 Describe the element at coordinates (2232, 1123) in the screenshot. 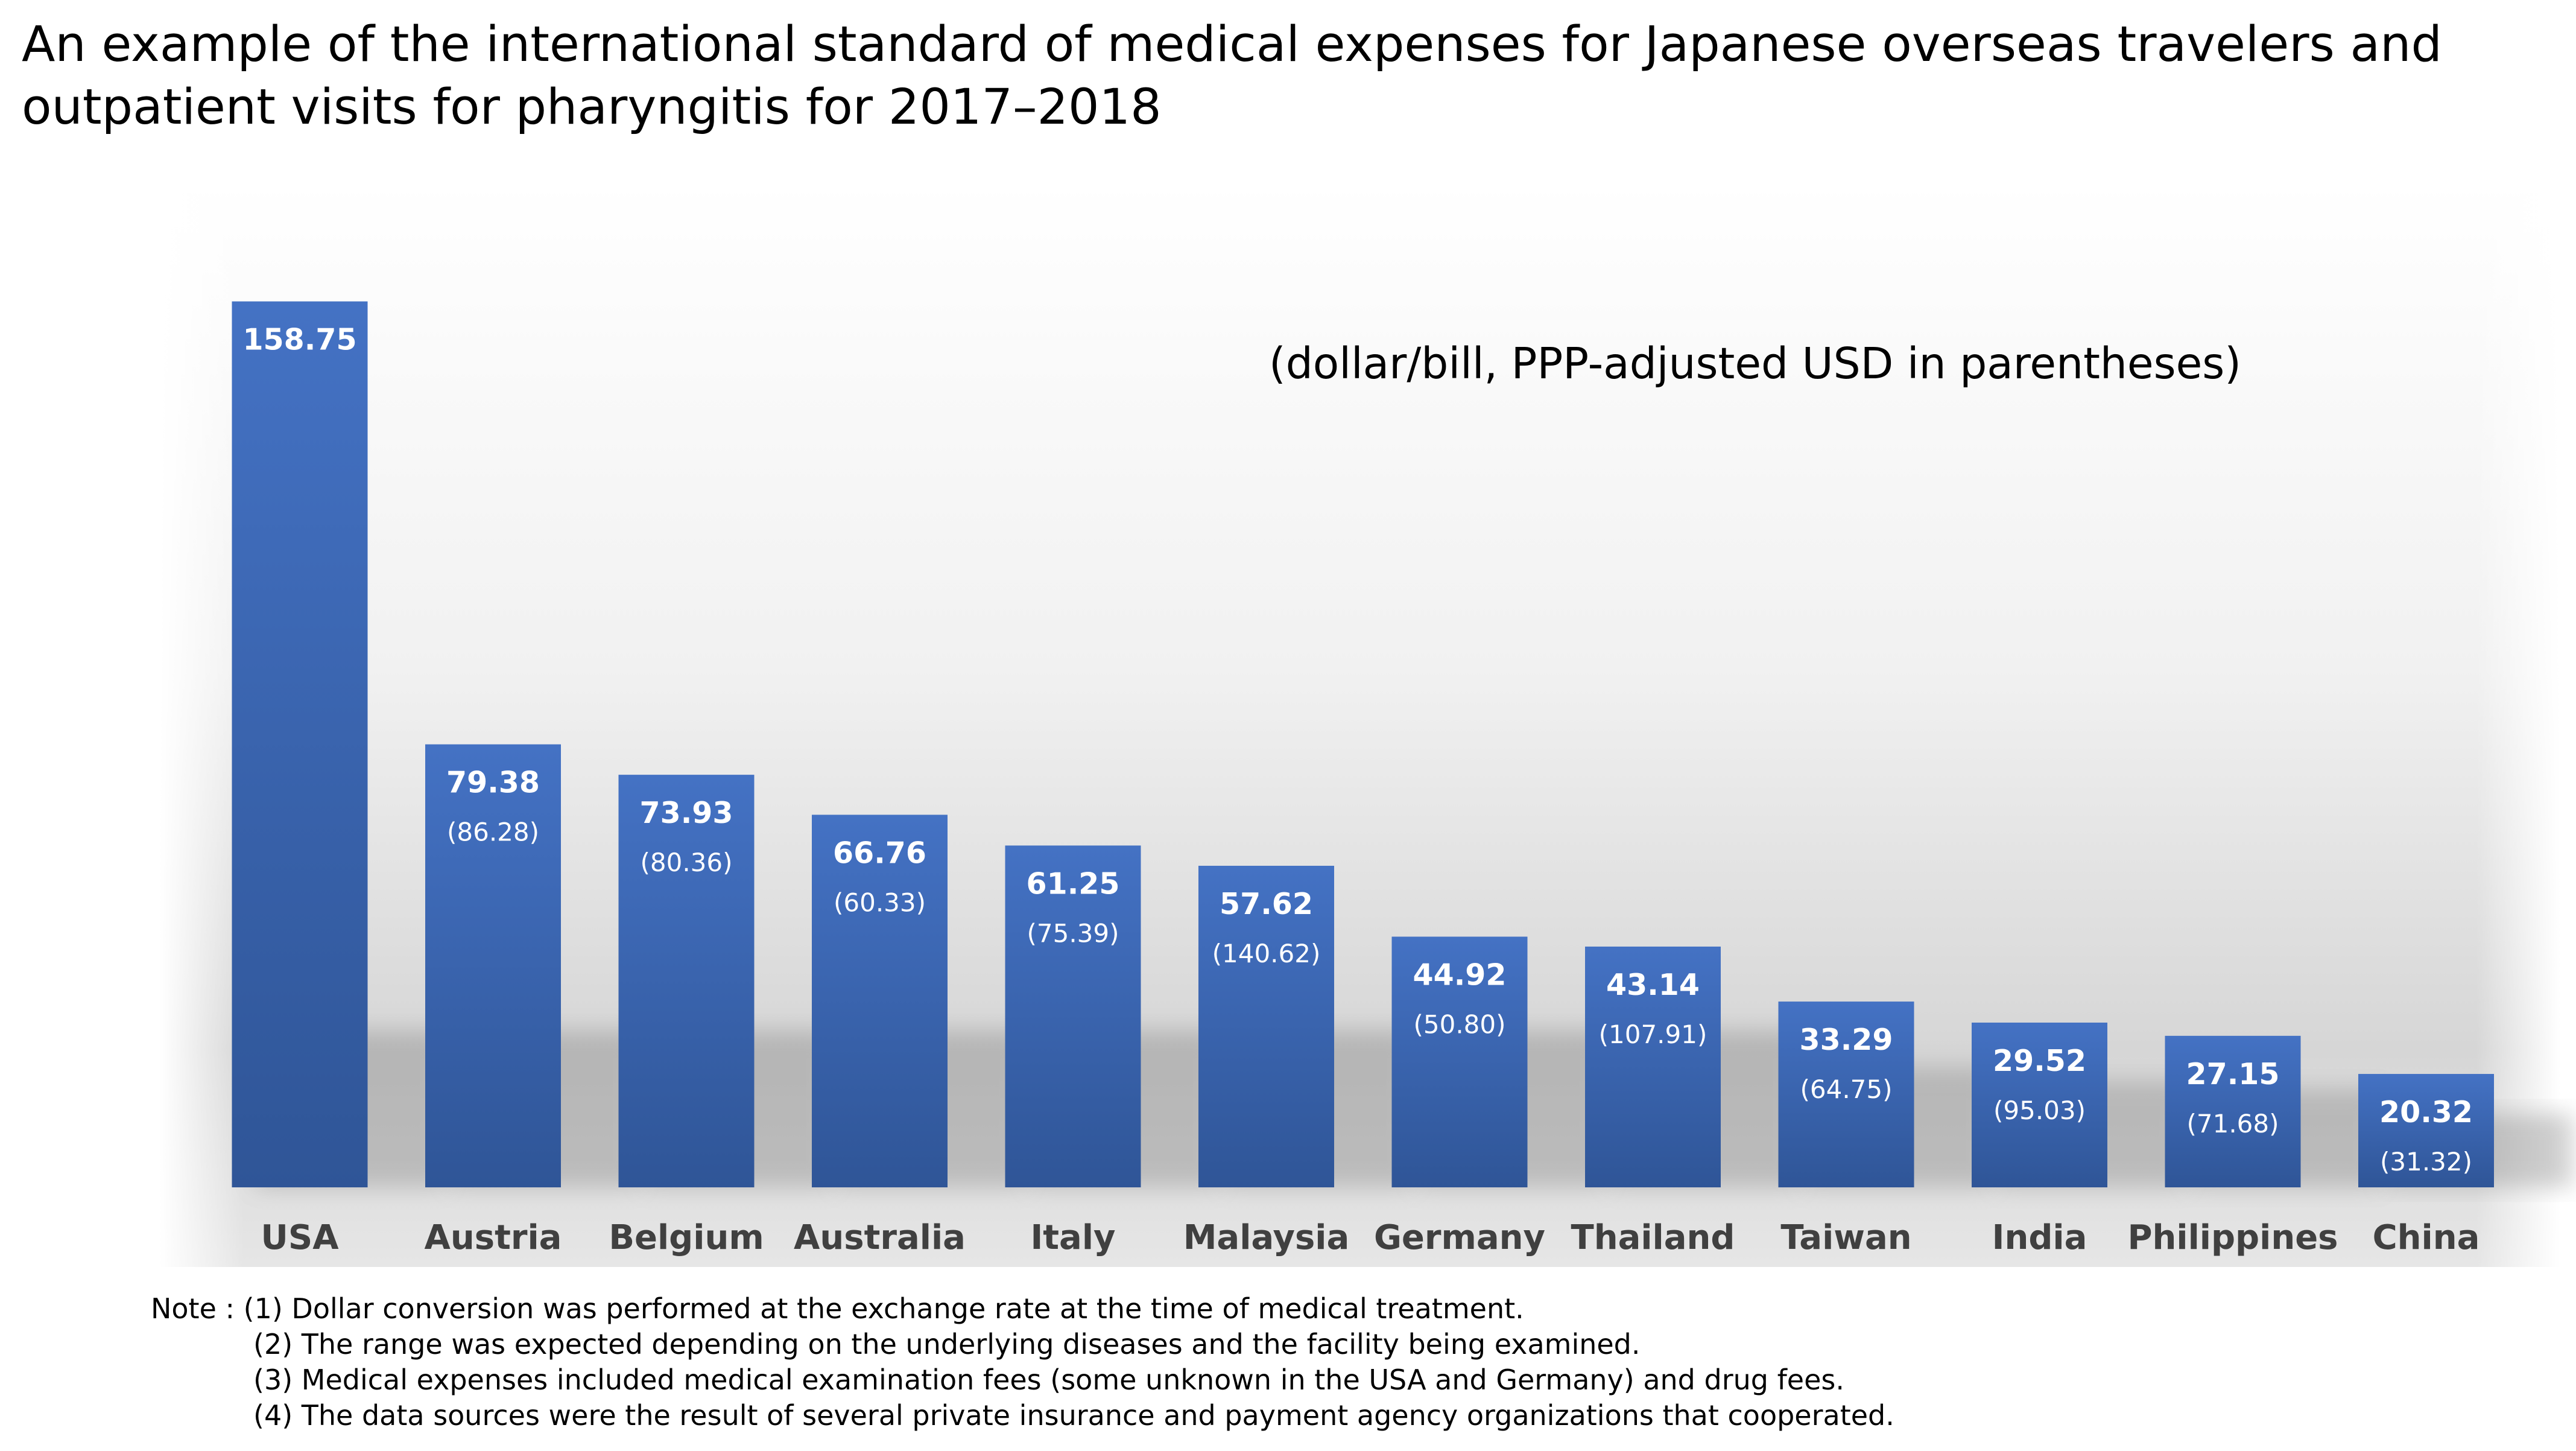

I see `ppp-label-philippines: (71.68)` at that location.